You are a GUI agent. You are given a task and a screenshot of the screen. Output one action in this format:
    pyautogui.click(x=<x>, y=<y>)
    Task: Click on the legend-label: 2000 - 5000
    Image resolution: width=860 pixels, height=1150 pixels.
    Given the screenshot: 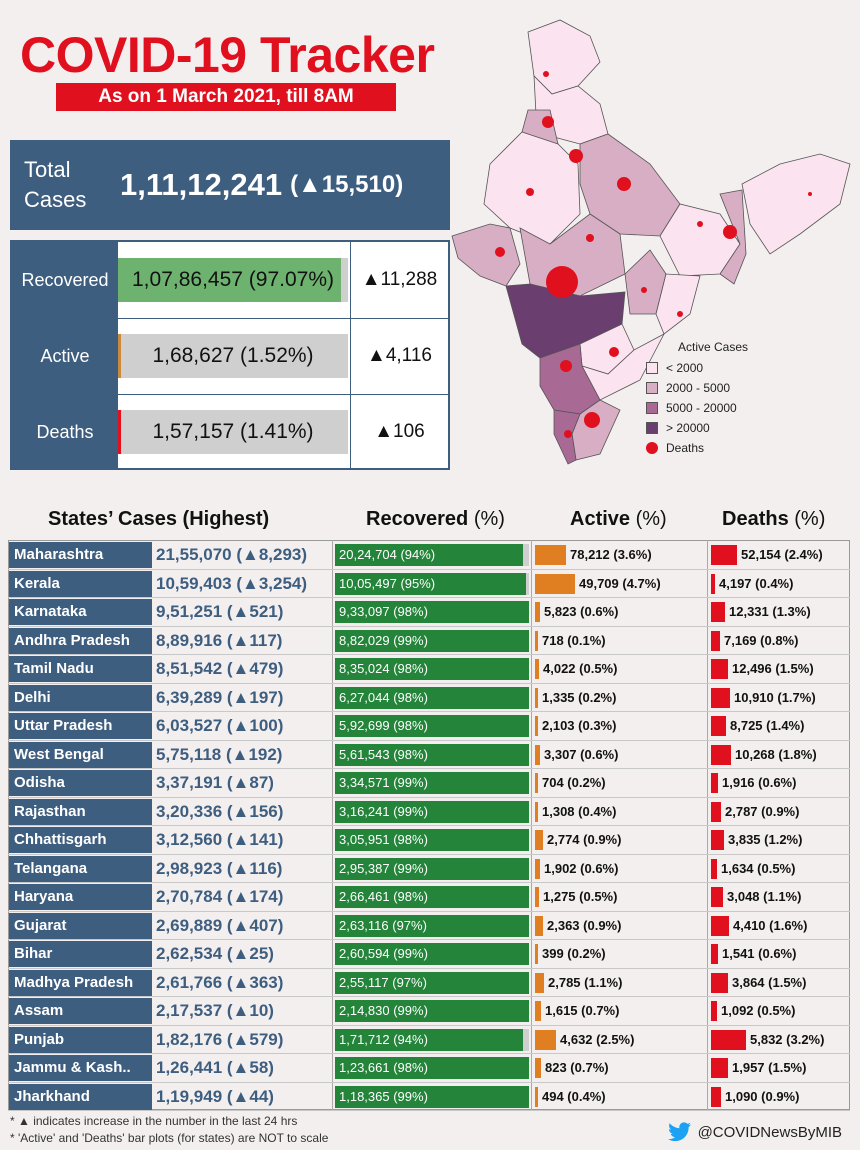 What is the action you would take?
    pyautogui.click(x=698, y=388)
    